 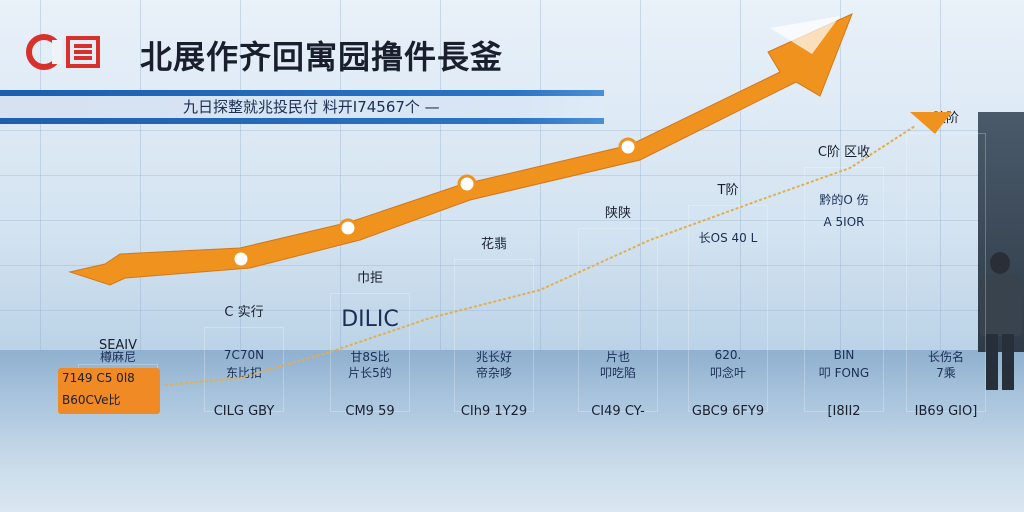 I want to click on bar-base-label: IB69 GIO], so click(x=946, y=411).